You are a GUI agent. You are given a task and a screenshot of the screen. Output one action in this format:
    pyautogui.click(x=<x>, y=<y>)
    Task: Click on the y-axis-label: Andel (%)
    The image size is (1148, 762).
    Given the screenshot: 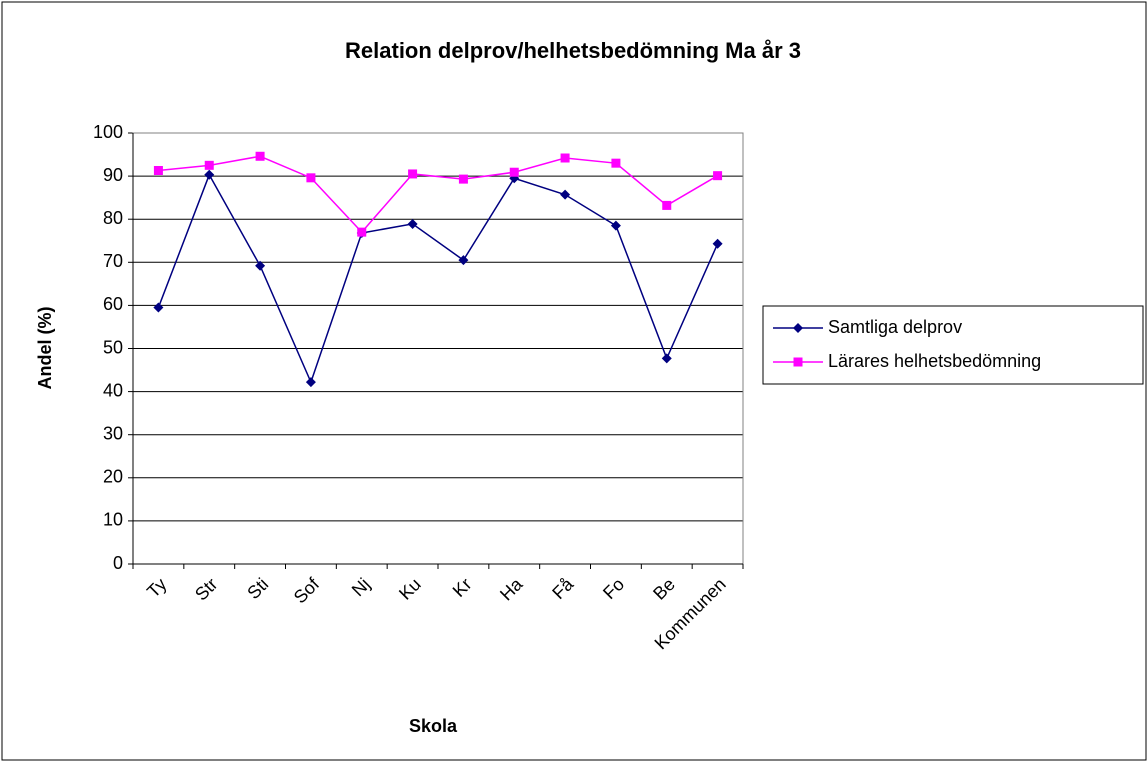 What is the action you would take?
    pyautogui.click(x=45, y=347)
    